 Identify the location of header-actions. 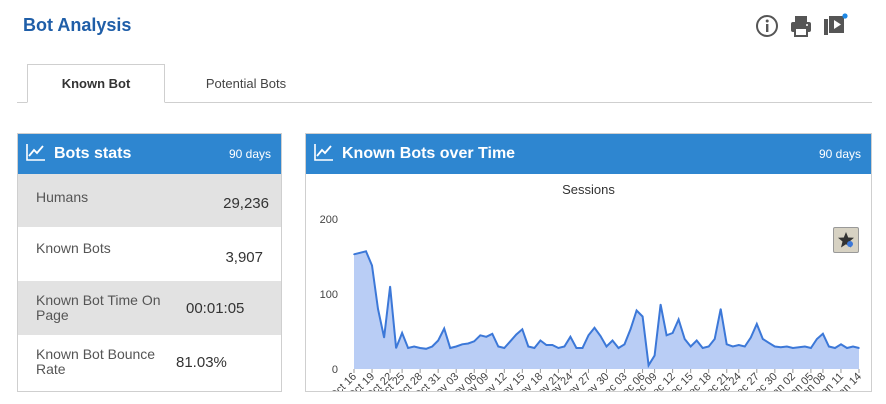
(801, 26).